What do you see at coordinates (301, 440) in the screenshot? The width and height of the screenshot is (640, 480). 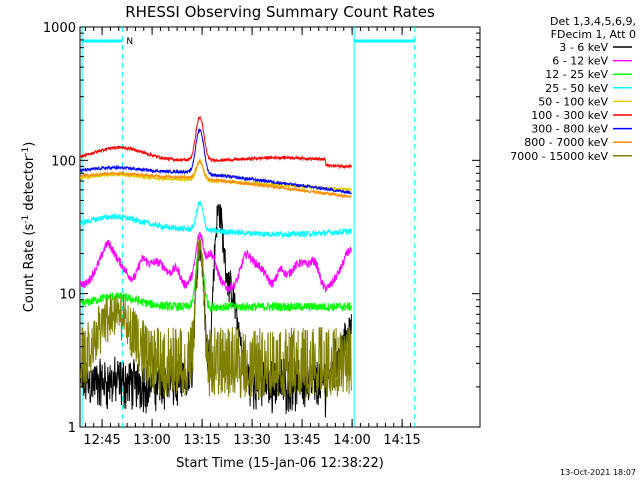 I see `x-tick-label: 13:45` at bounding box center [301, 440].